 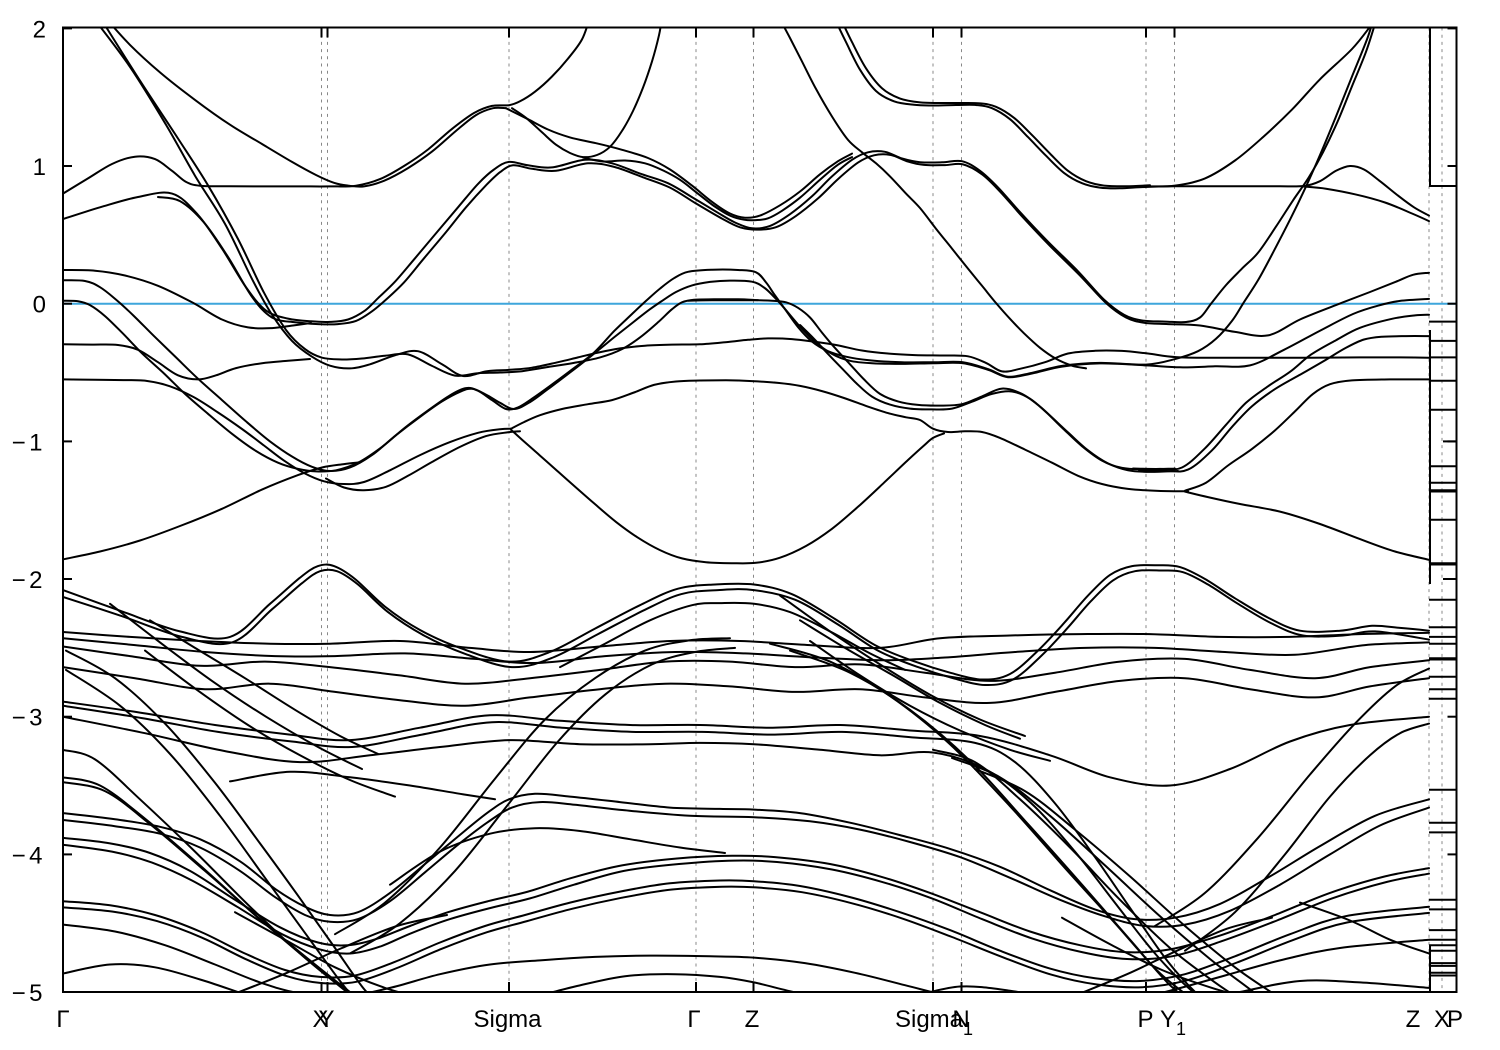 What do you see at coordinates (29, 718) in the screenshot?
I see `svg-text: −3` at bounding box center [29, 718].